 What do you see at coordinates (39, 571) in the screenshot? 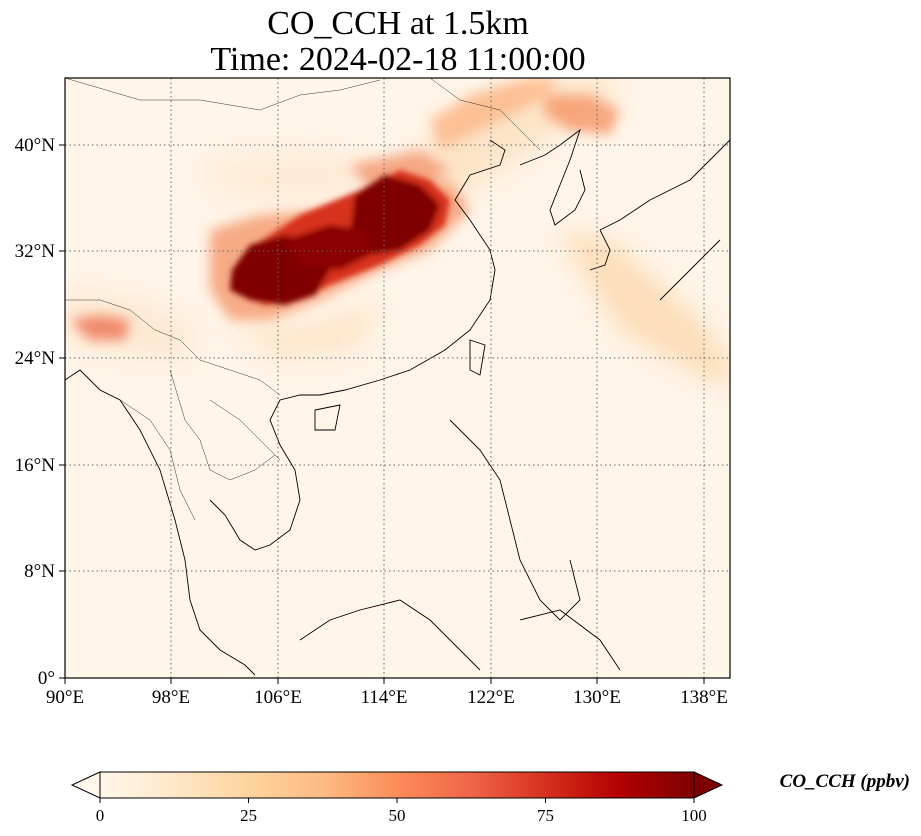
I see `lat-tick-label: 8°N` at bounding box center [39, 571].